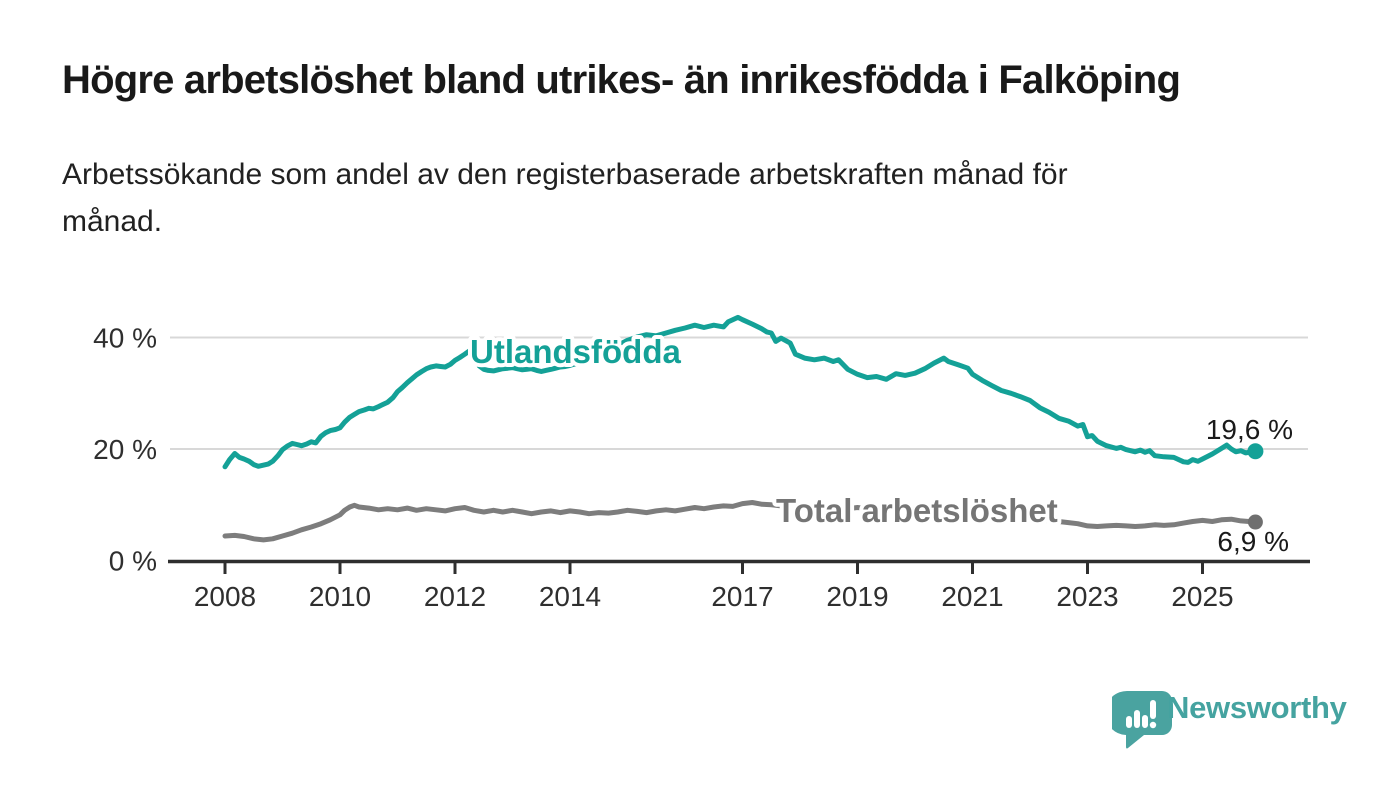  Describe the element at coordinates (125, 449) in the screenshot. I see `y-axis-label-20: 20 %` at that location.